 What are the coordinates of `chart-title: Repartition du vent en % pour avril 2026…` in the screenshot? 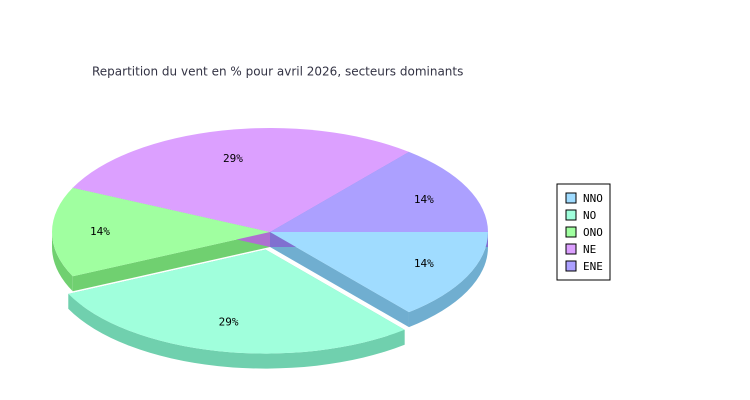 It's located at (277, 72).